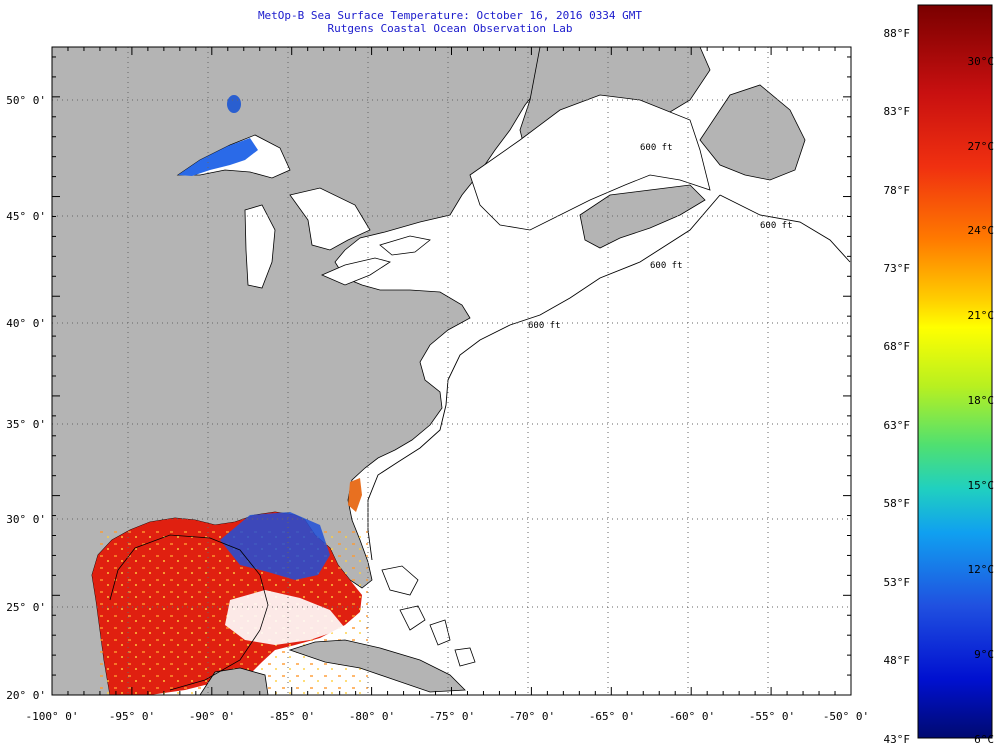 The height and width of the screenshot is (754, 1000). What do you see at coordinates (981, 400) in the screenshot?
I see `colorbar-c-label: 18°C` at bounding box center [981, 400].